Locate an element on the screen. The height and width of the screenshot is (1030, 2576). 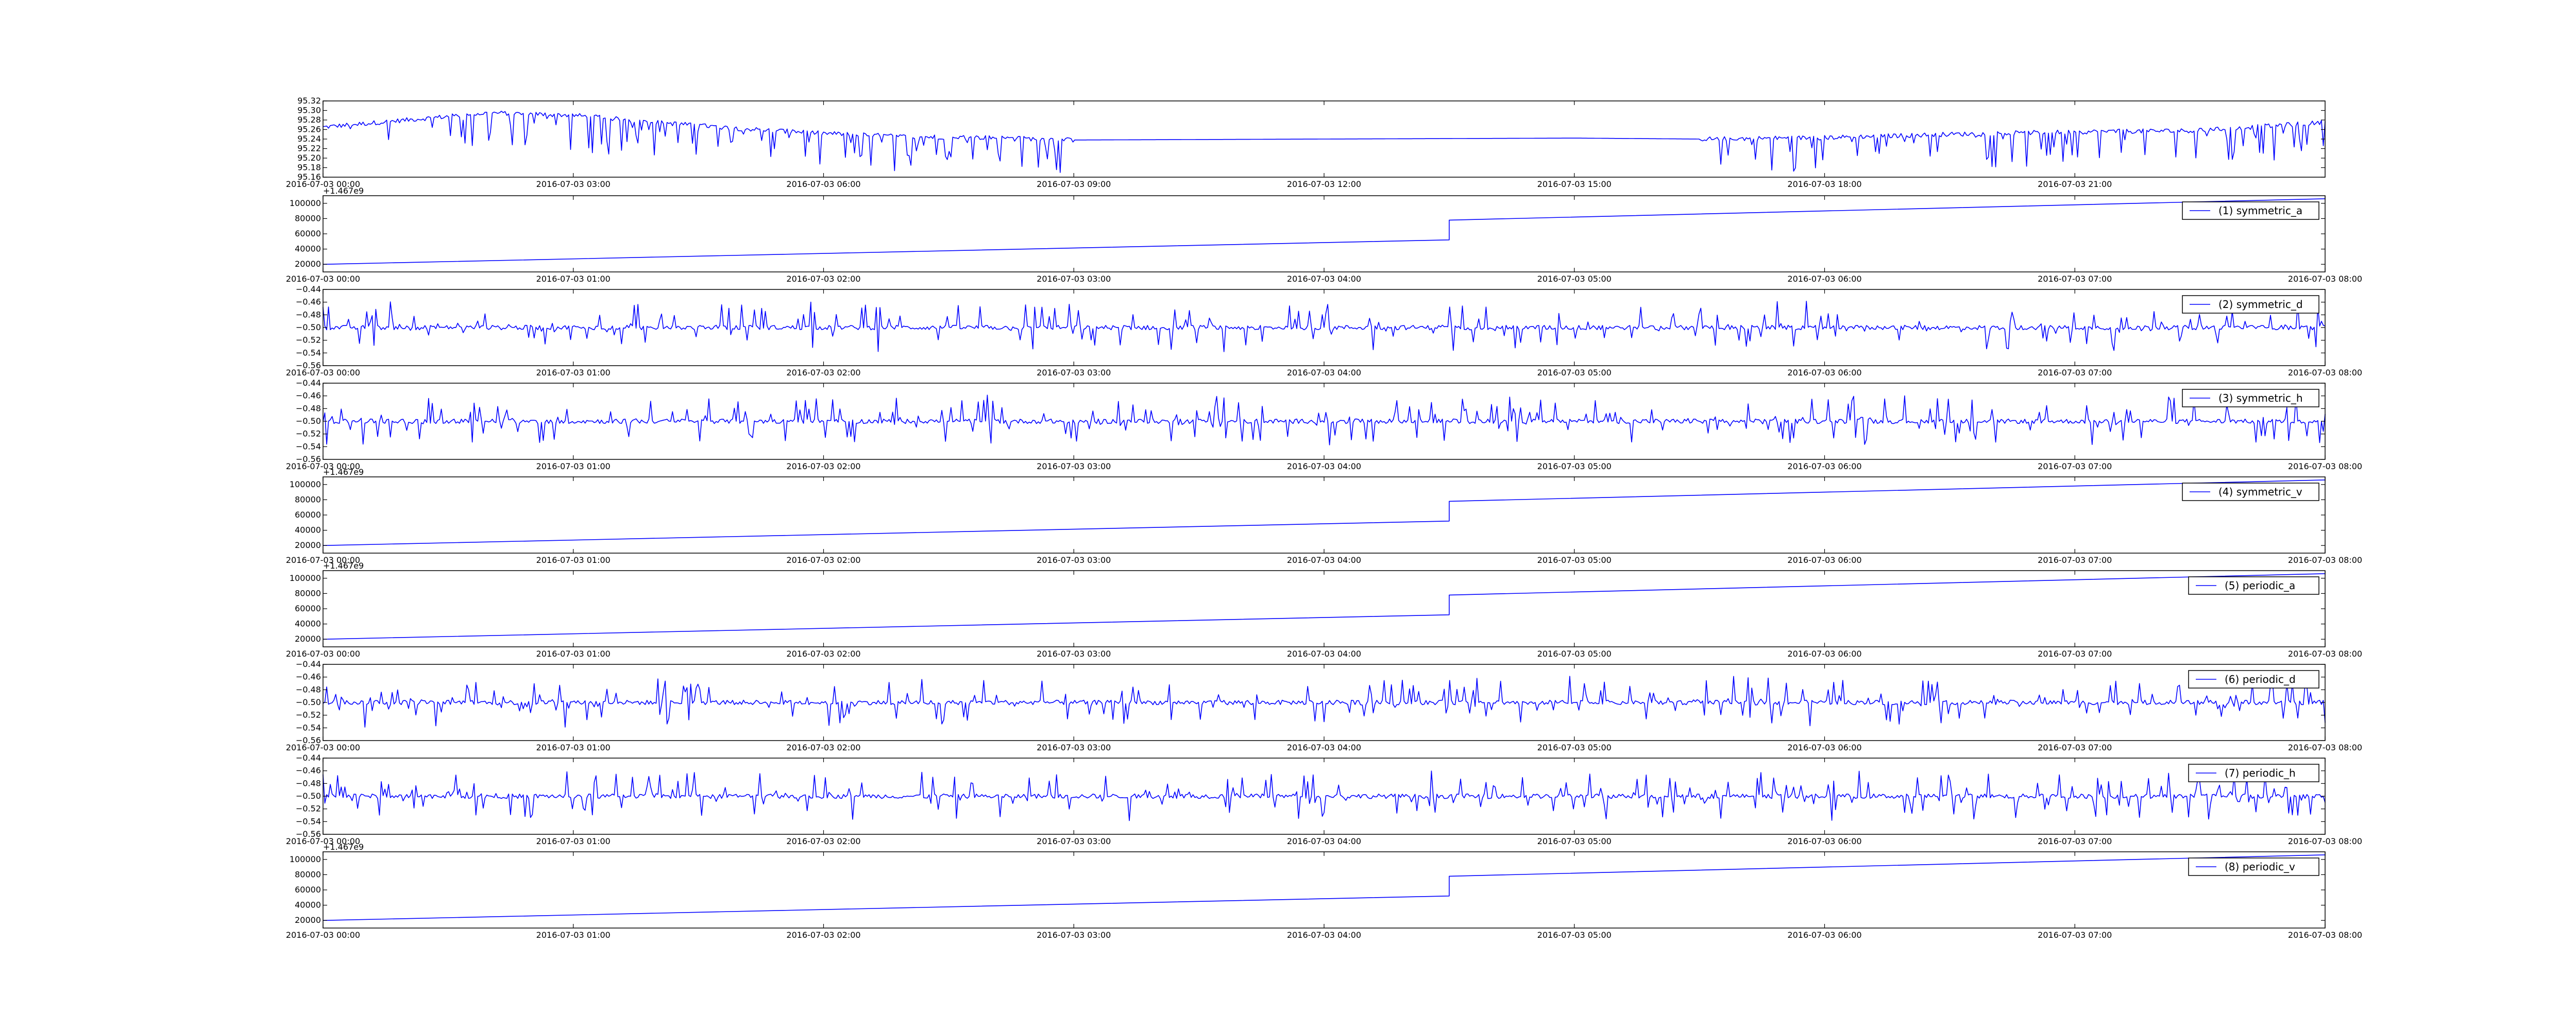
legend-label: (2) symmetric_d is located at coordinates (2260, 304).